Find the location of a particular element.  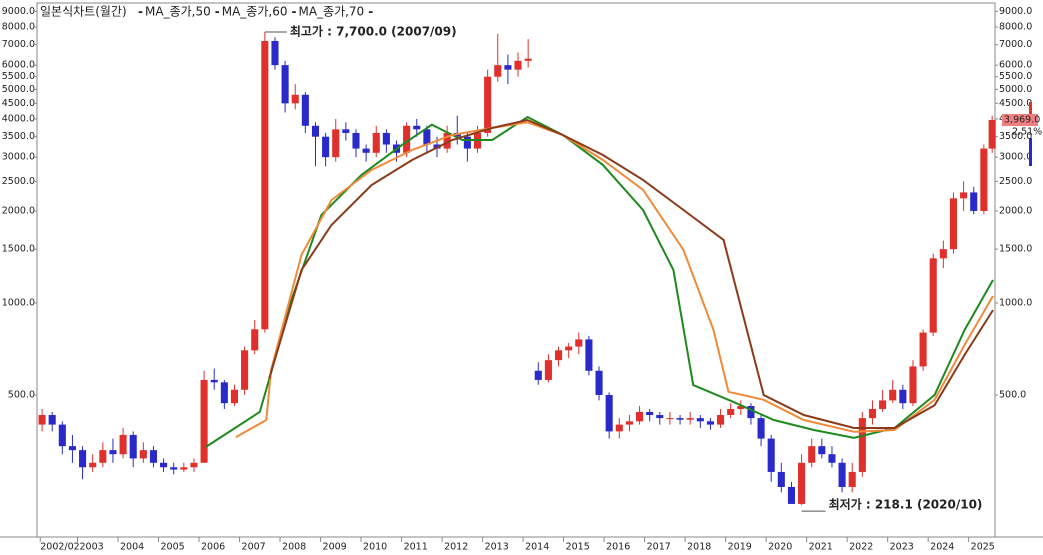

y2-tick-label: 7000.0 is located at coordinates (1015, 44).